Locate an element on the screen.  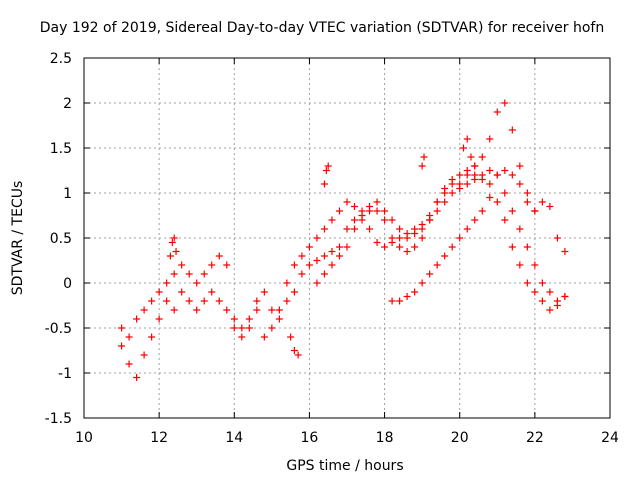
x-tick-label: 18 is located at coordinates (385, 438).